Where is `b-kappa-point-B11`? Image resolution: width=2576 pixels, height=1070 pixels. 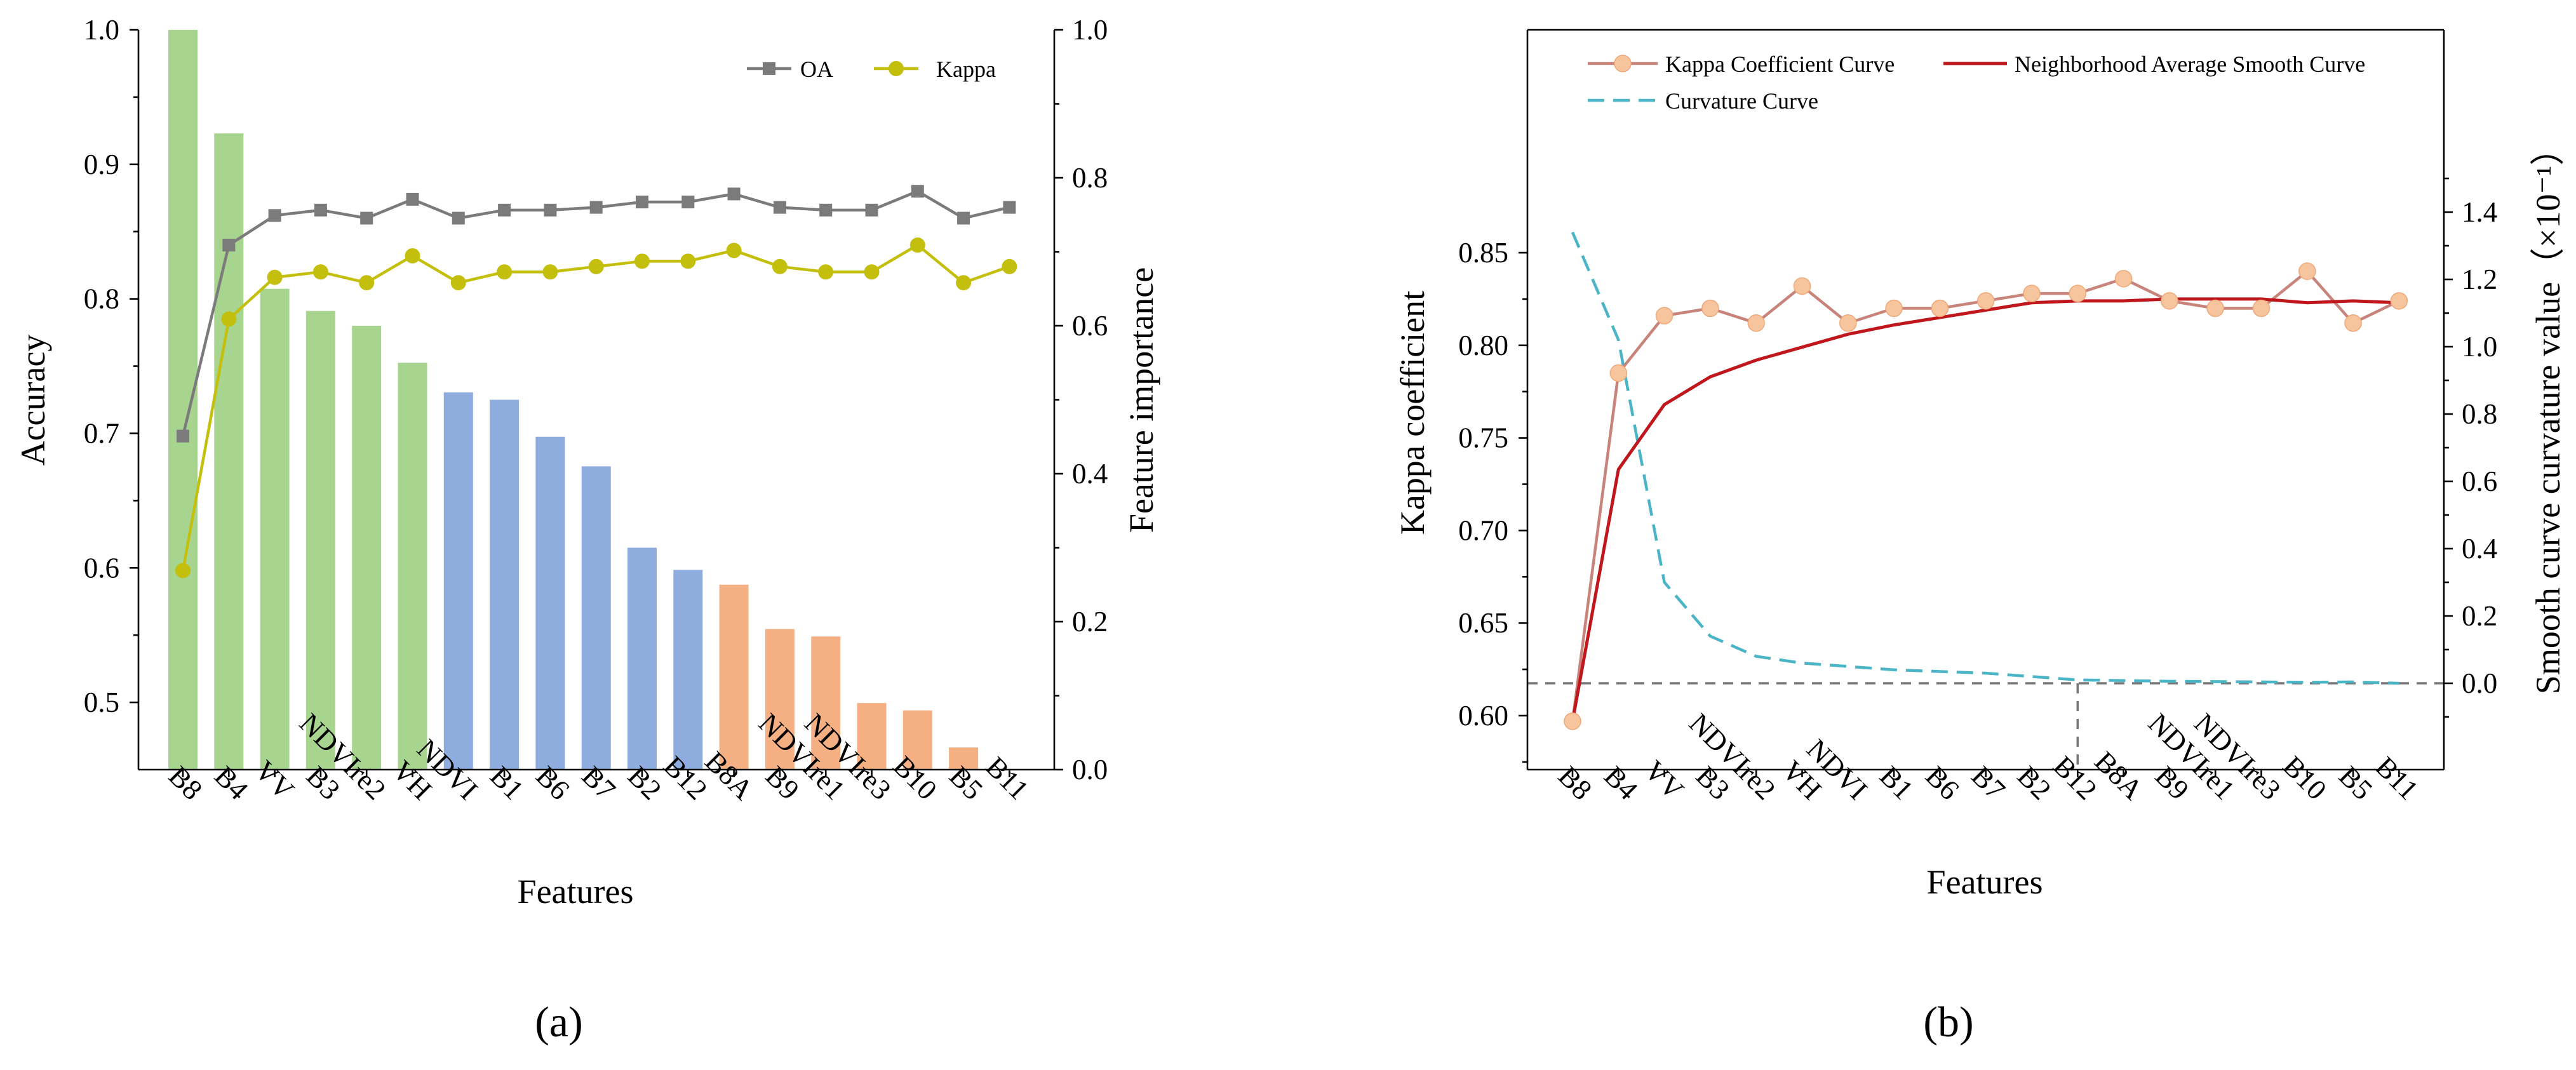 b-kappa-point-B11 is located at coordinates (2399, 301).